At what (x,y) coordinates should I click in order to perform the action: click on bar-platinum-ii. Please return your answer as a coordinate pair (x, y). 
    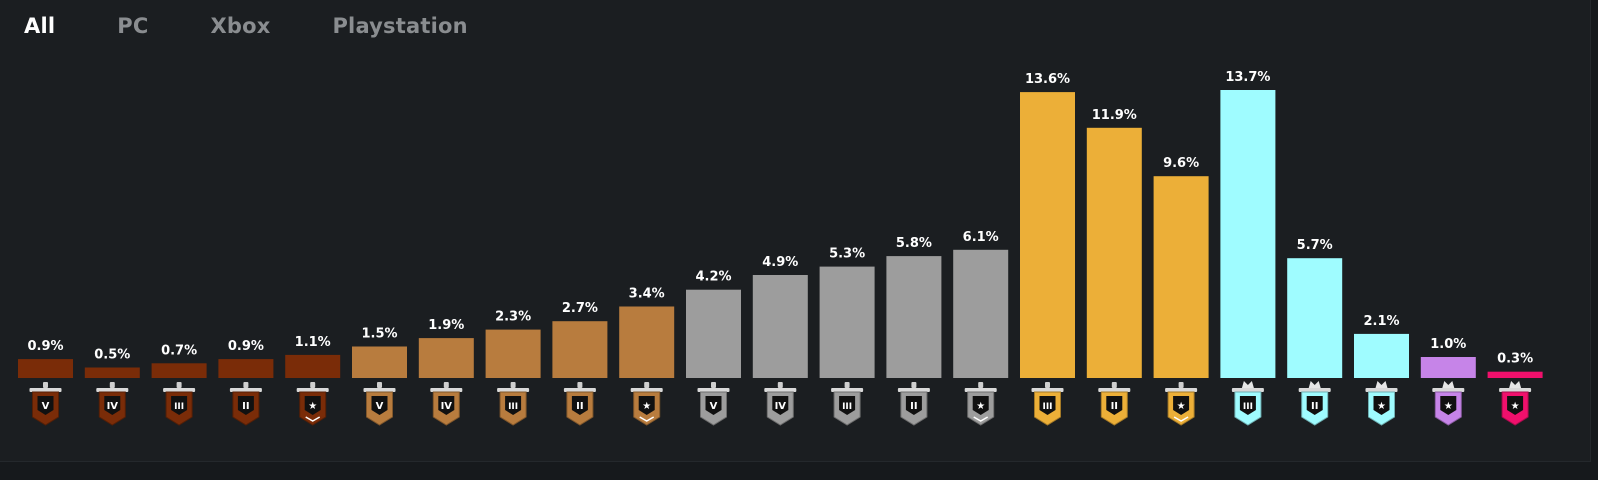
    Looking at the image, I should click on (1315, 318).